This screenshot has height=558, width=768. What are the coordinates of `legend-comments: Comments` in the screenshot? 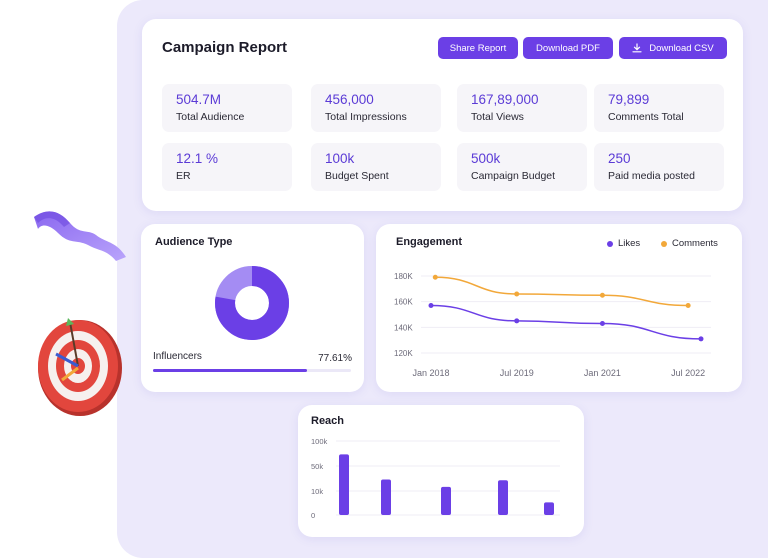 It's located at (689, 243).